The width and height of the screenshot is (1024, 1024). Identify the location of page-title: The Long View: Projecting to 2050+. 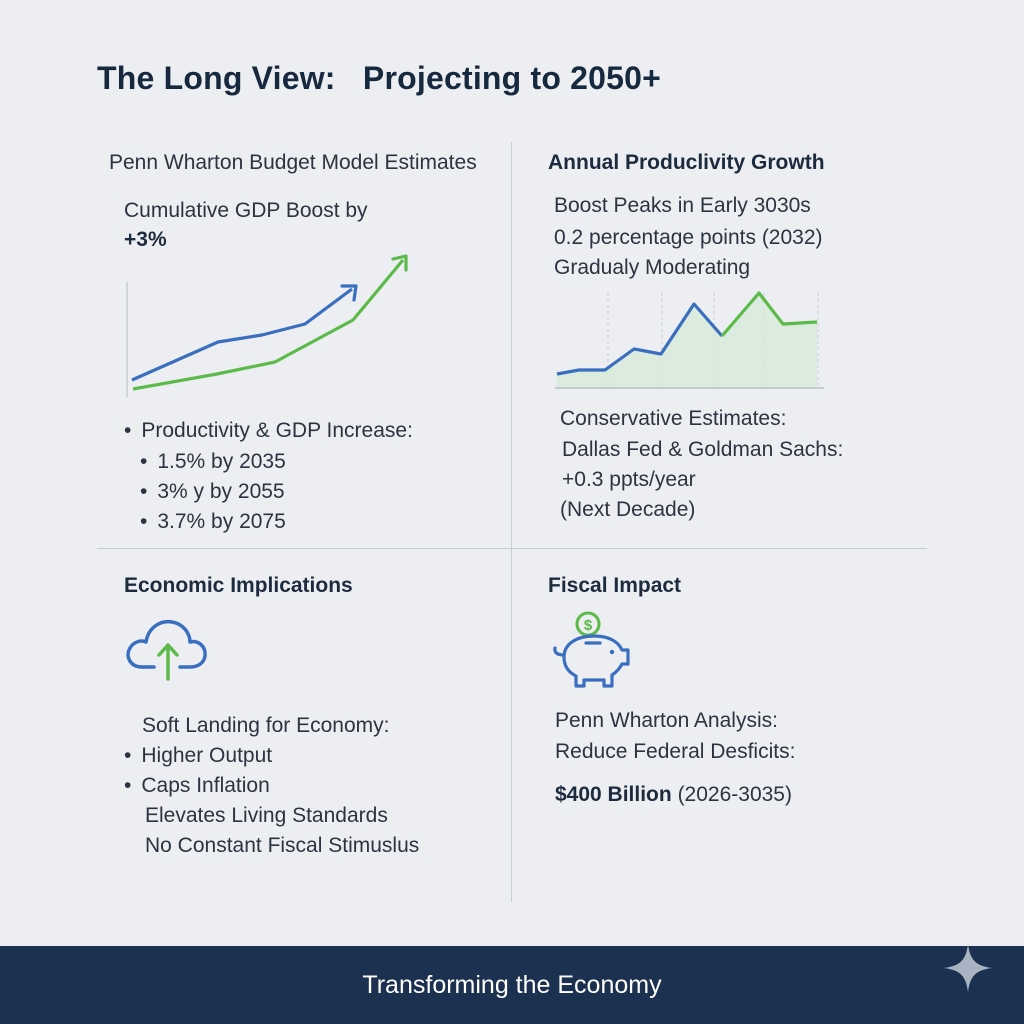
(379, 78).